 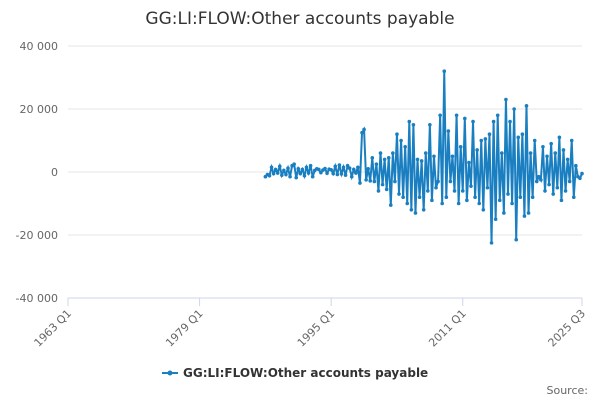 I want to click on legend-marker, so click(x=170, y=373).